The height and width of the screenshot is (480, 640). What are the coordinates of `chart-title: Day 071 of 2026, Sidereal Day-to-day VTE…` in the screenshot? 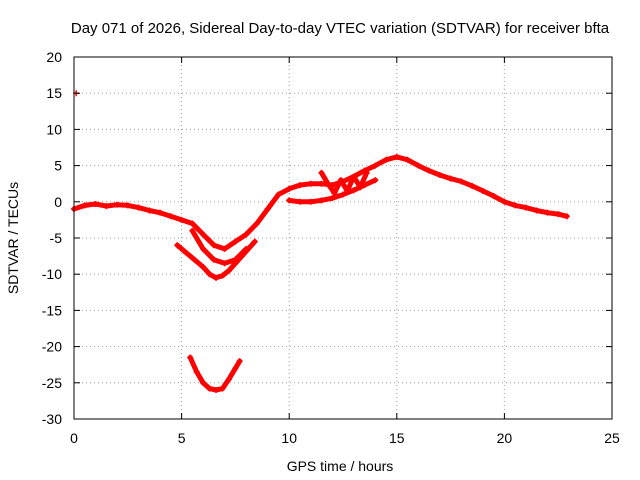 It's located at (340, 28).